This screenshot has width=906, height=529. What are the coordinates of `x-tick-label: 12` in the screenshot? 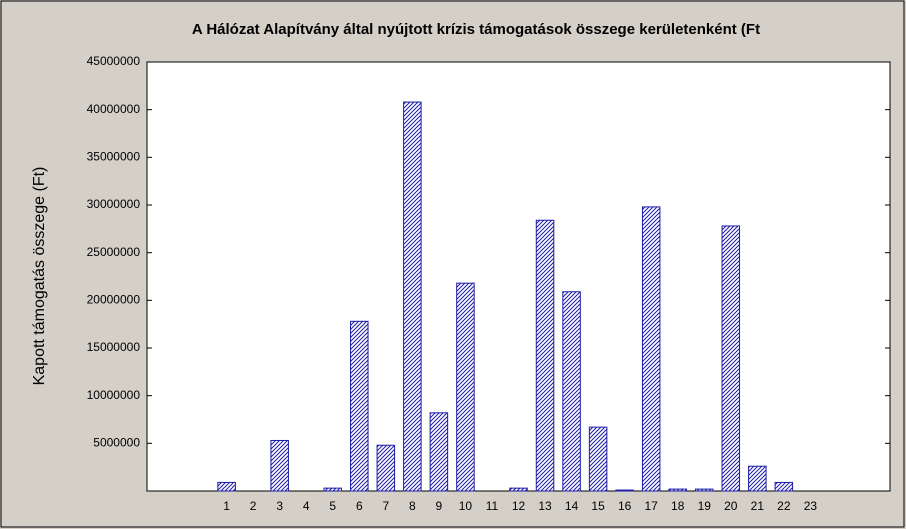 It's located at (519, 506).